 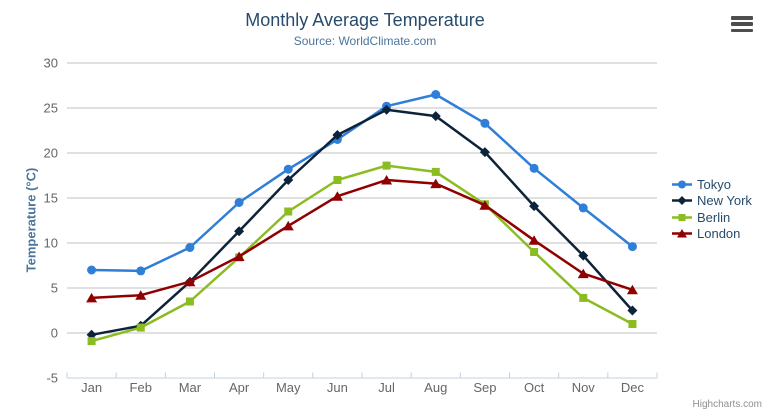 What do you see at coordinates (484, 387) in the screenshot?
I see `xaxis-tick-label: Sep` at bounding box center [484, 387].